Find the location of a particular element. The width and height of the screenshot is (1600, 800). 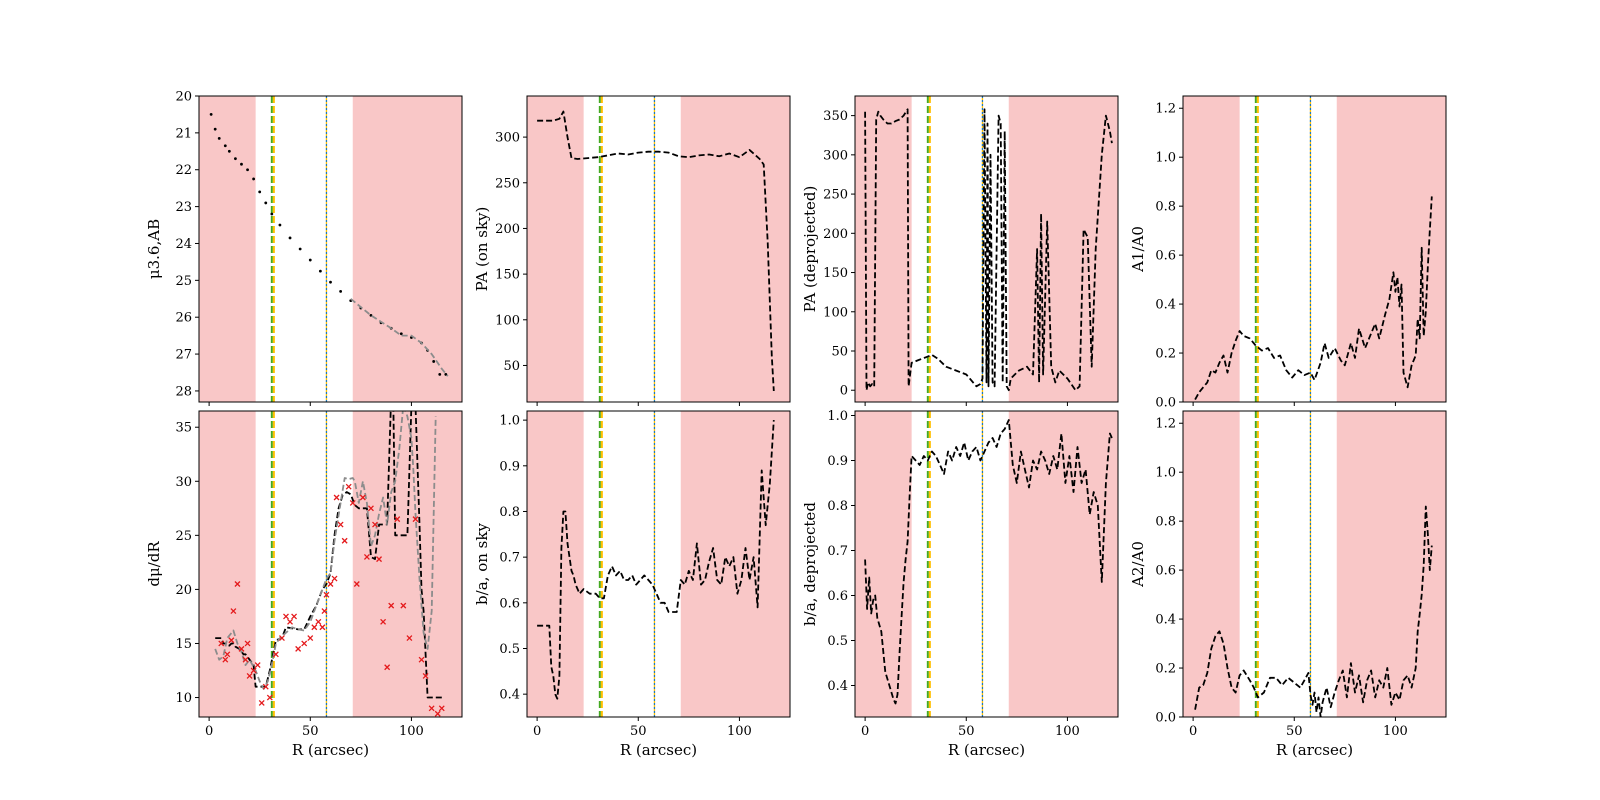

y-axis-label: PA (on sky) is located at coordinates (482, 249).